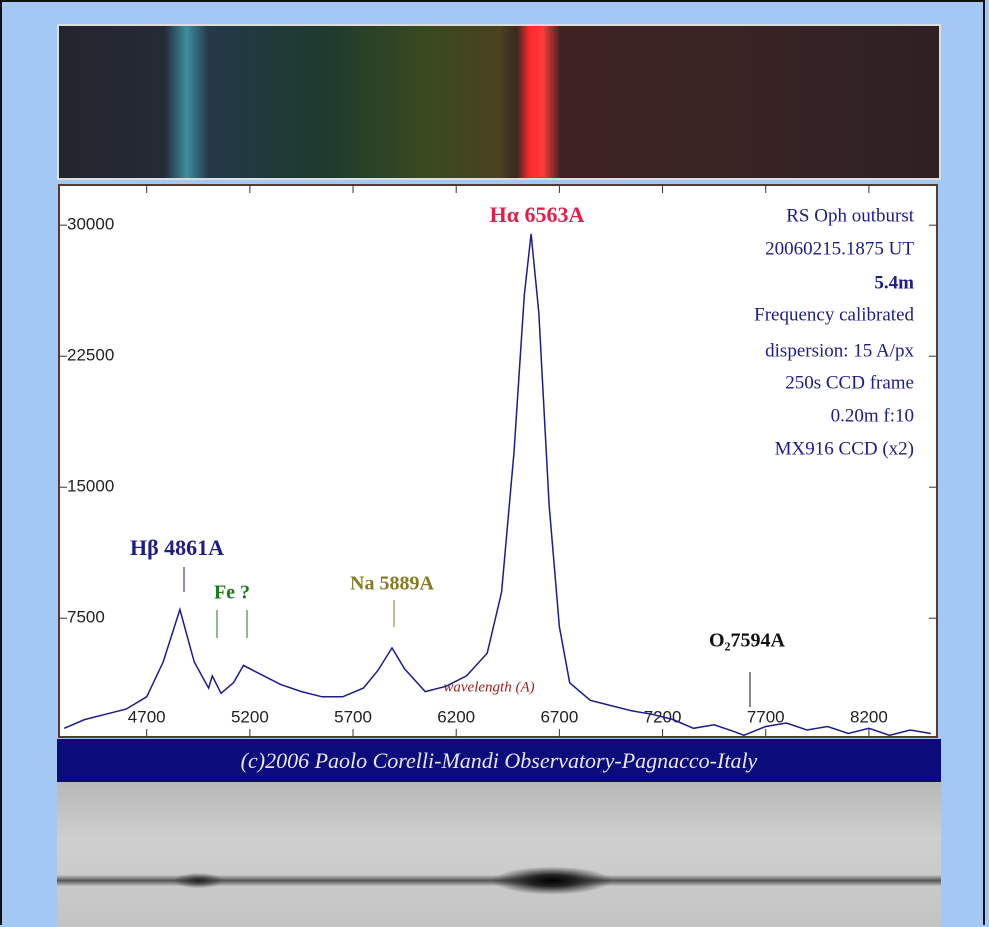  Describe the element at coordinates (353, 716) in the screenshot. I see `x-tick-label: 5700` at that location.